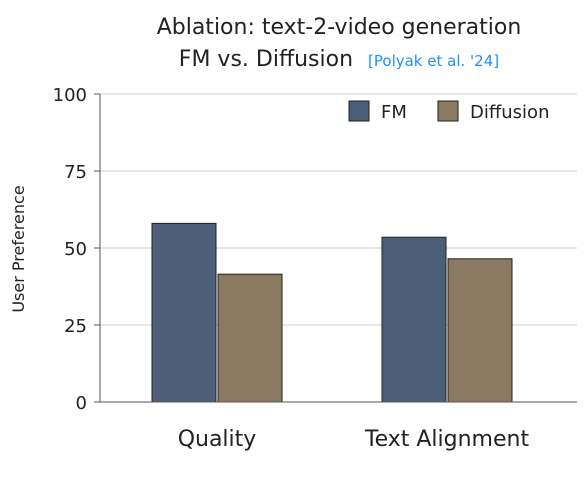 Image resolution: width=587 pixels, height=478 pixels. What do you see at coordinates (433, 61) in the screenshot?
I see `chart-citation: [Polyak et al. '24]` at bounding box center [433, 61].